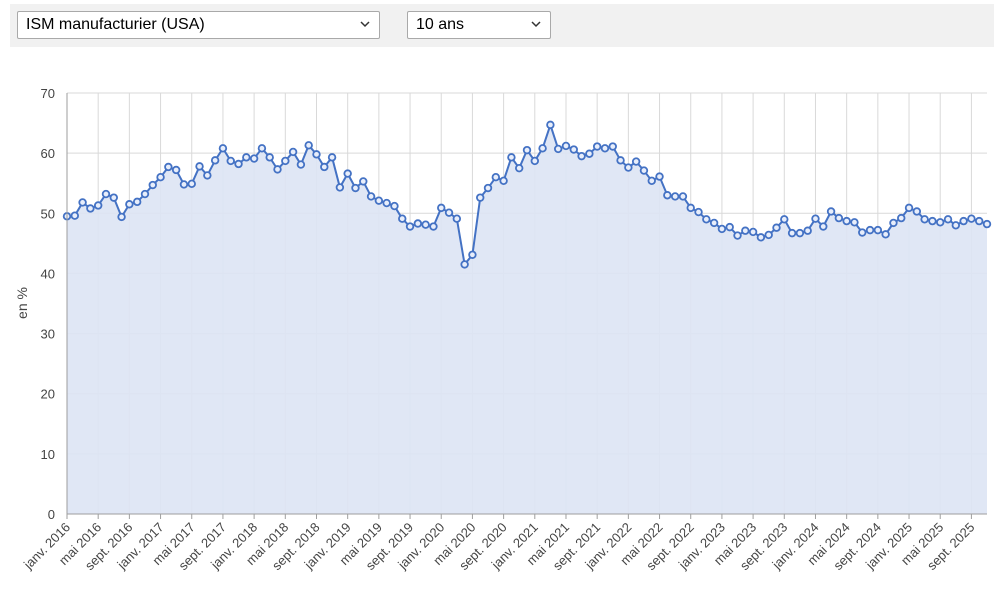 This screenshot has width=1000, height=595. I want to click on period-select: 10 ans, so click(479, 25).